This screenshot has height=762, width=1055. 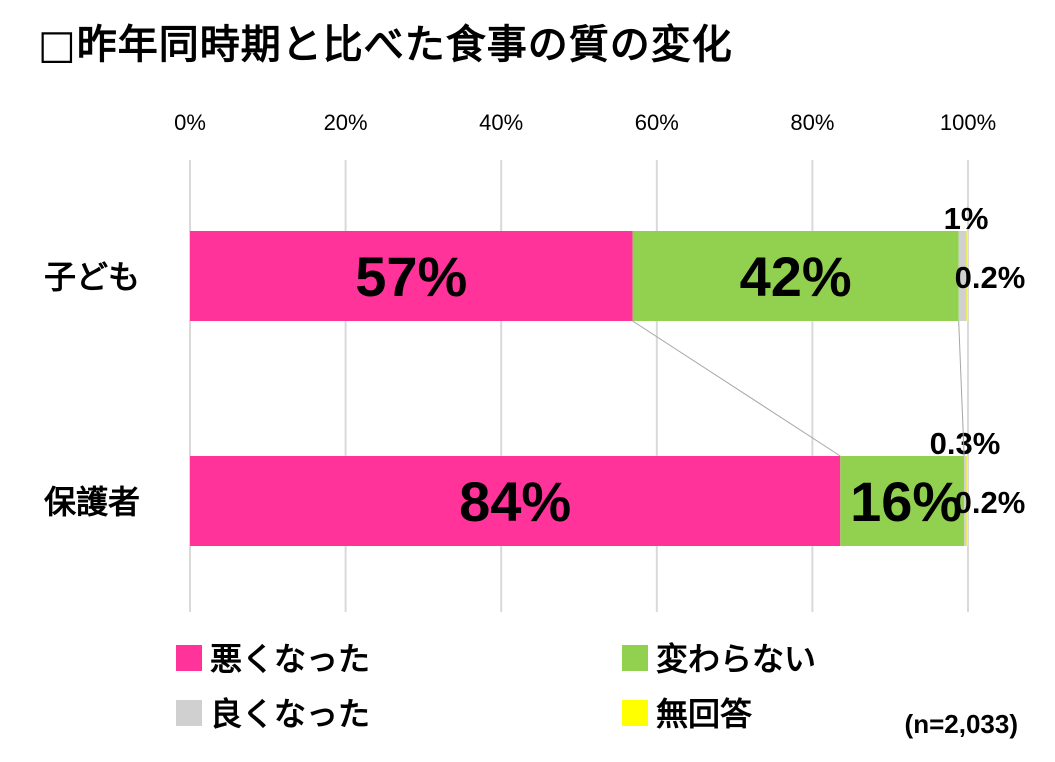 I want to click on data-label: 0.3%, so click(x=965, y=443).